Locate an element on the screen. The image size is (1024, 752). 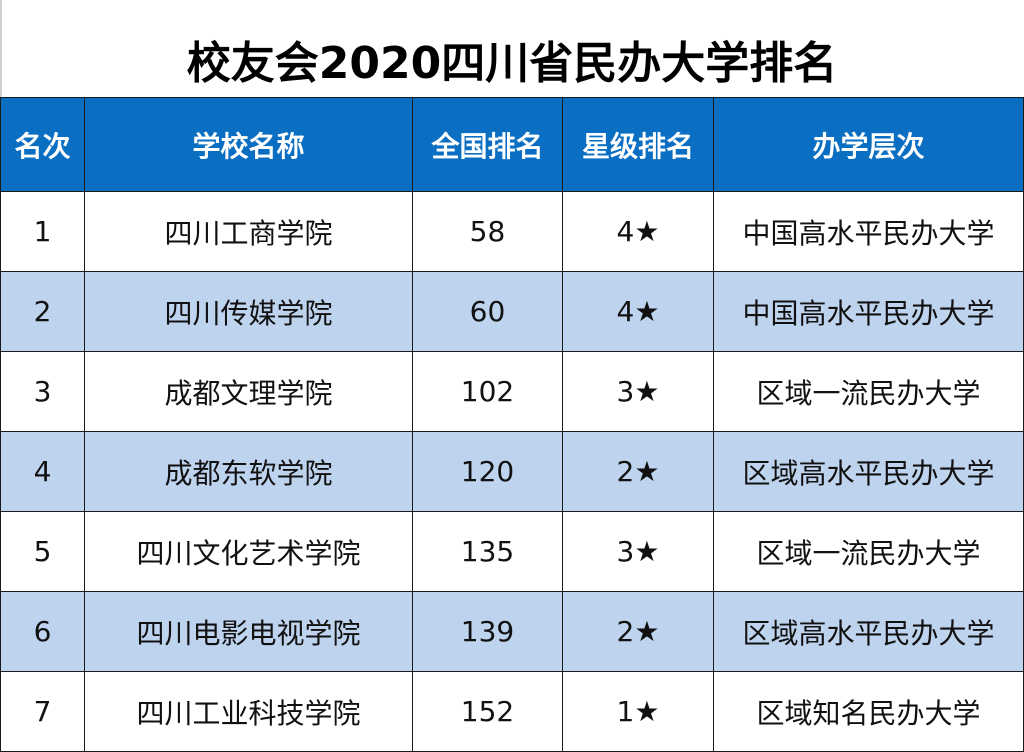
cell-rank: 2 is located at coordinates (42, 311).